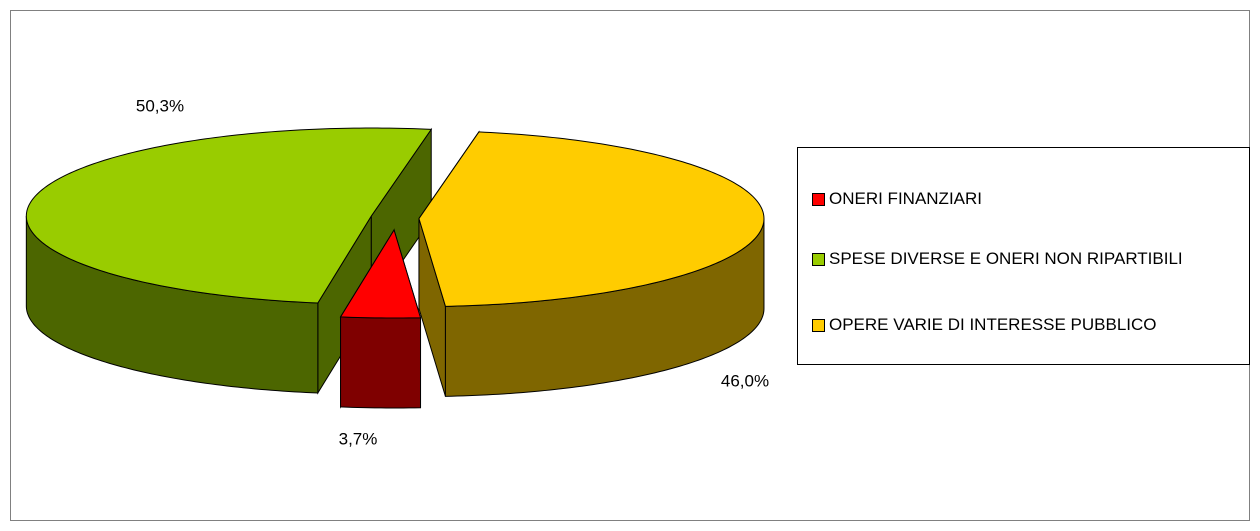 The image size is (1260, 531). I want to click on data-label: 46,0%, so click(745, 380).